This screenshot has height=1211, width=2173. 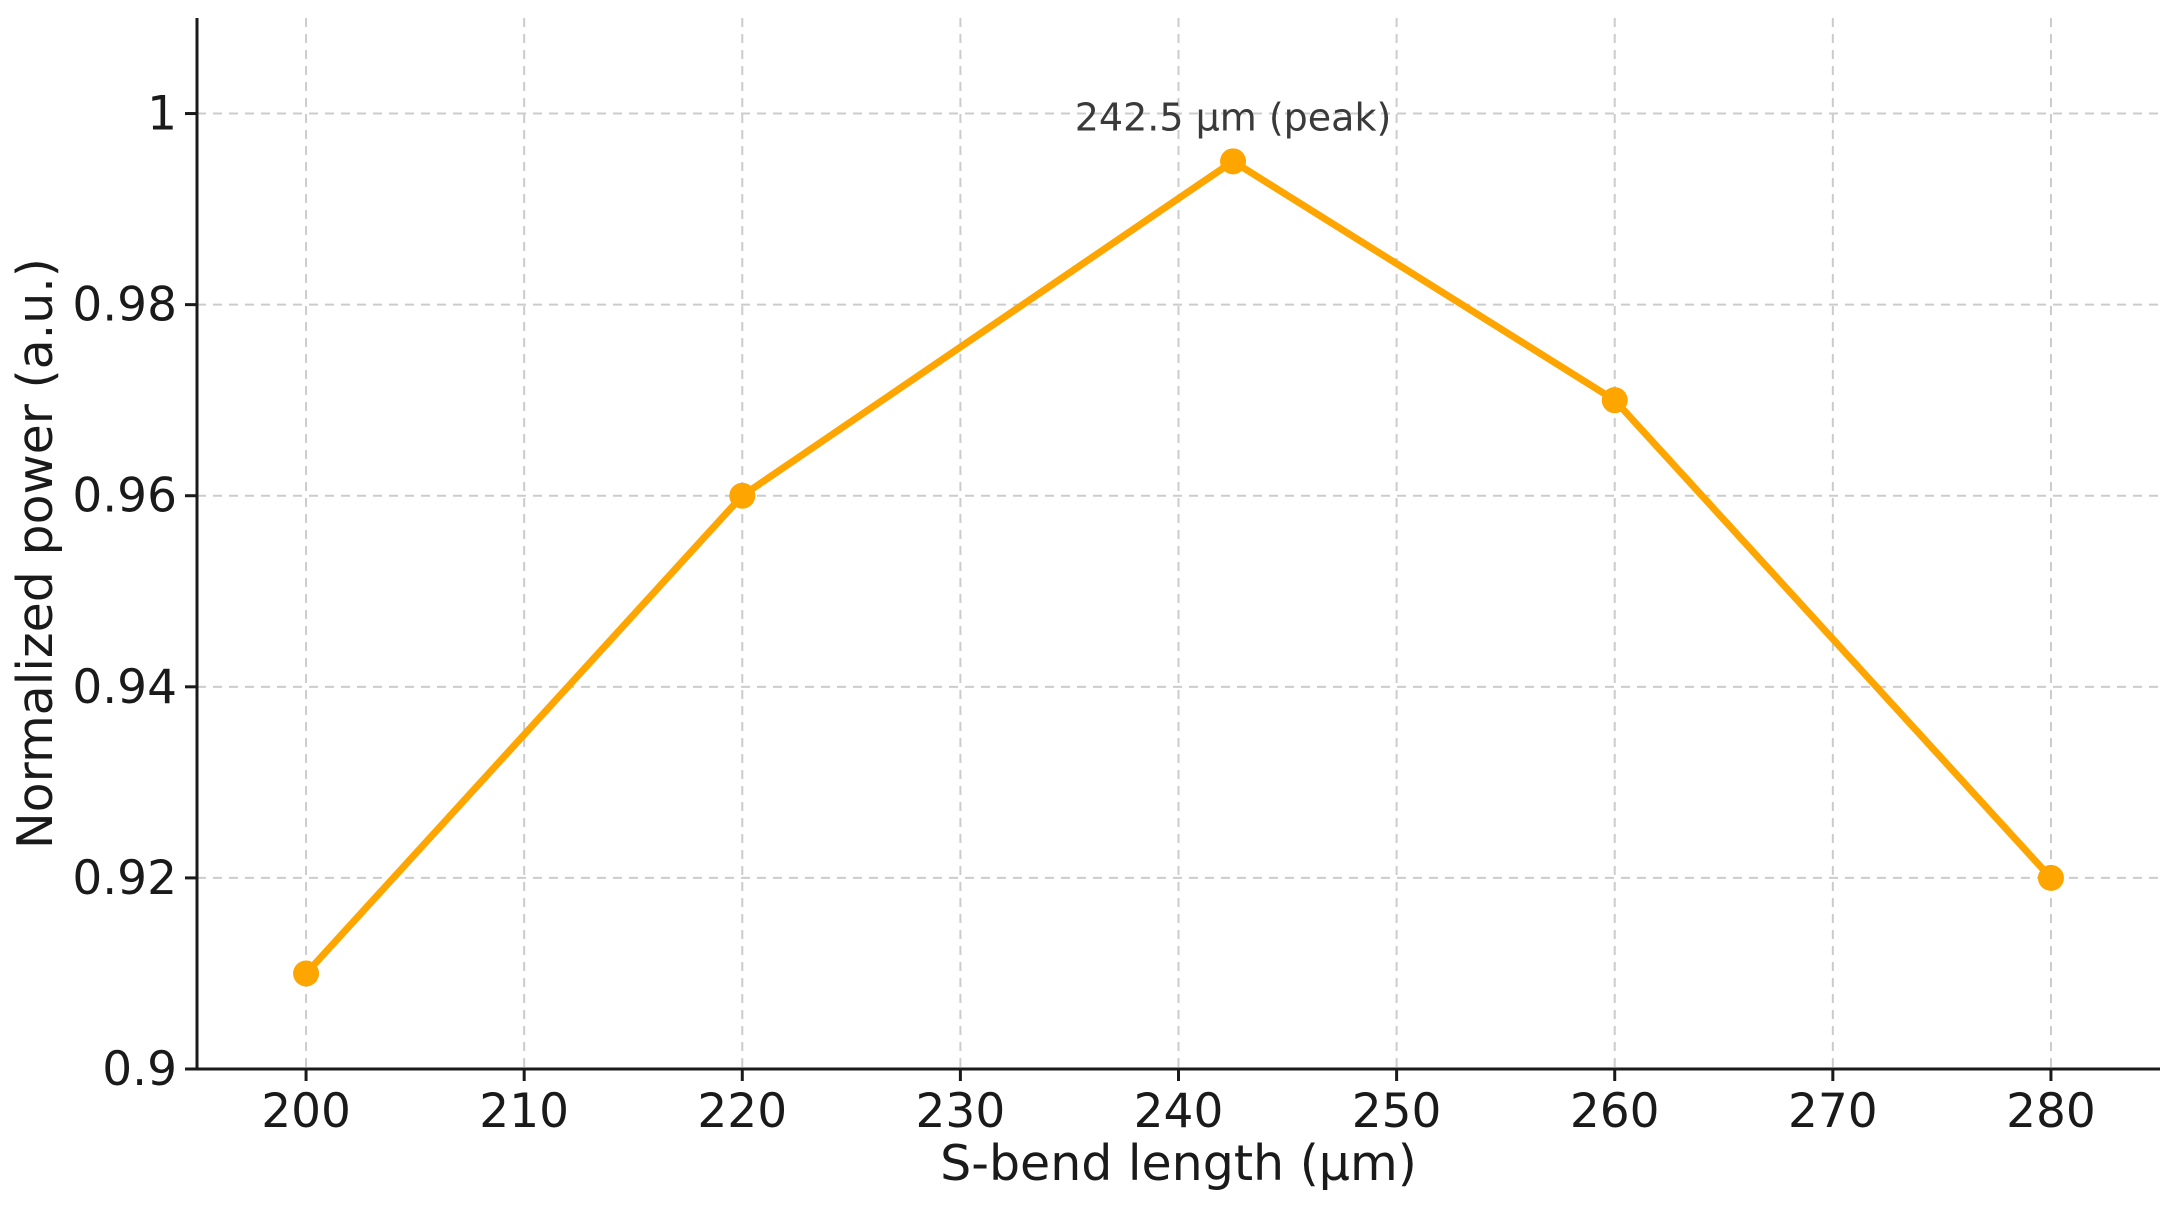 I want to click on y-tick-label: 0.96, so click(x=124, y=496).